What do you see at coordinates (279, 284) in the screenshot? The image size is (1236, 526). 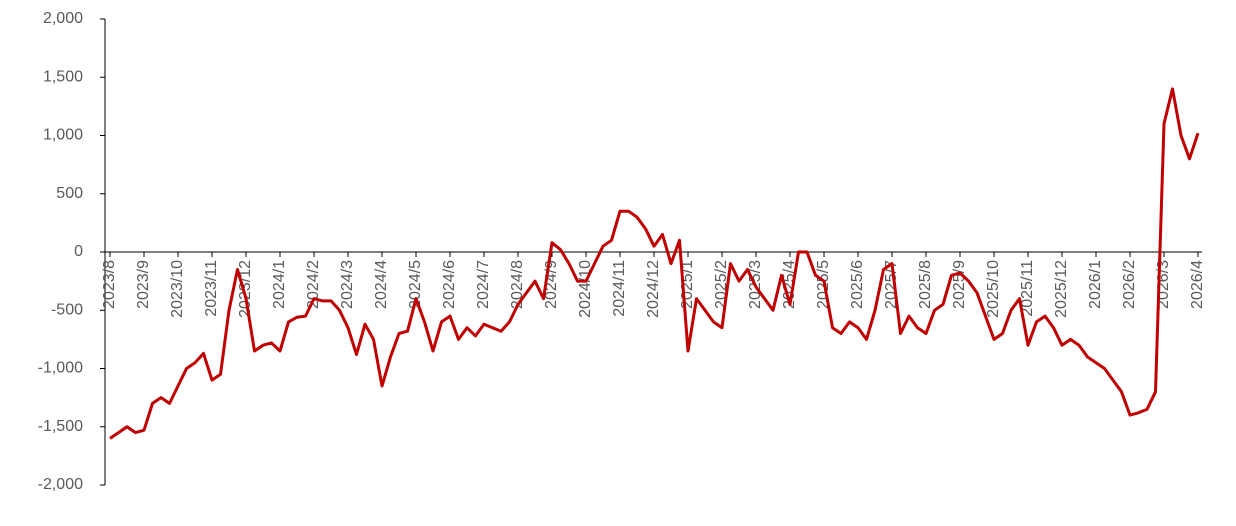 I see `x-tick-label: 2024/1` at bounding box center [279, 284].